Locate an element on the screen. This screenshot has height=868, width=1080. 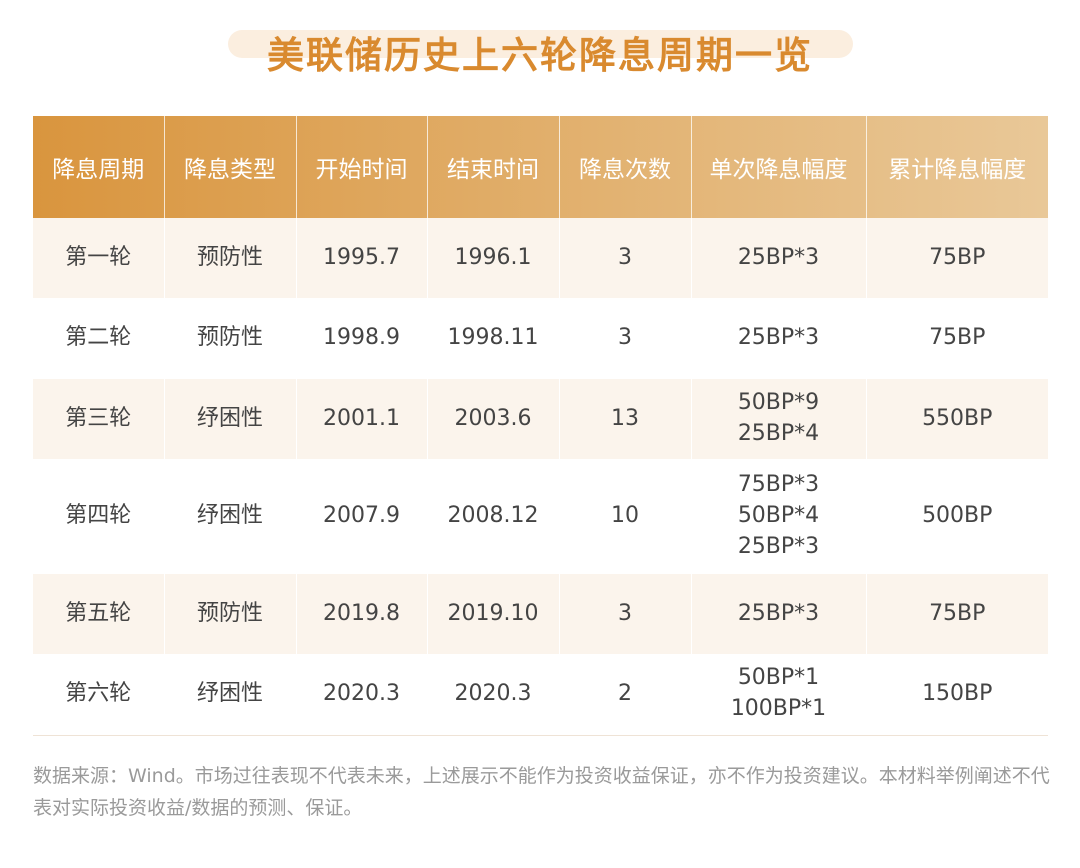
single-line: 100BP*1 is located at coordinates (778, 708).